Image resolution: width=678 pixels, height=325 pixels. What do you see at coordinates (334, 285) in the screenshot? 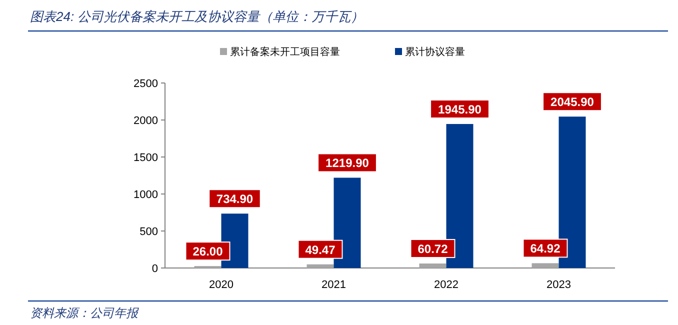
I see `x-tick-label: 2021` at bounding box center [334, 285].